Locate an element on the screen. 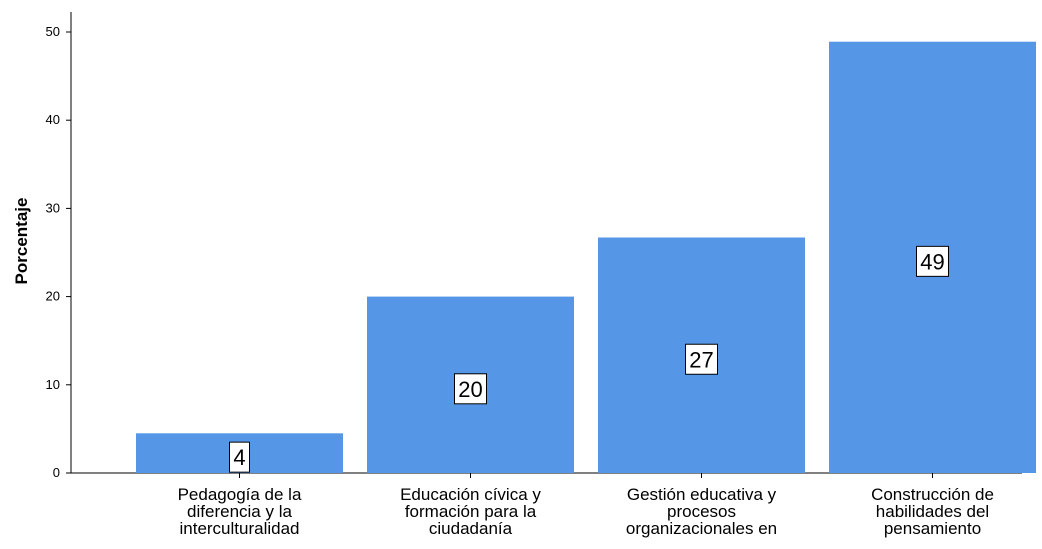 The height and width of the screenshot is (549, 1042). x-category-label-line: formación para la is located at coordinates (471, 511).